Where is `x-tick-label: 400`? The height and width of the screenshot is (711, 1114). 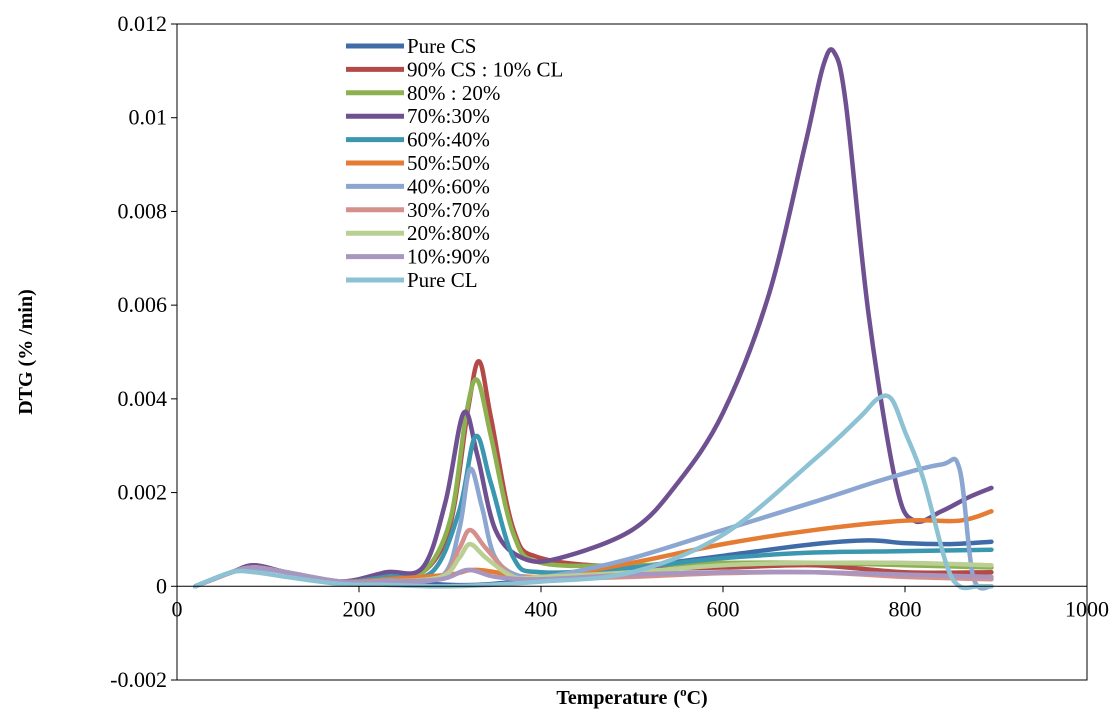 x-tick-label: 400 is located at coordinates (541, 608).